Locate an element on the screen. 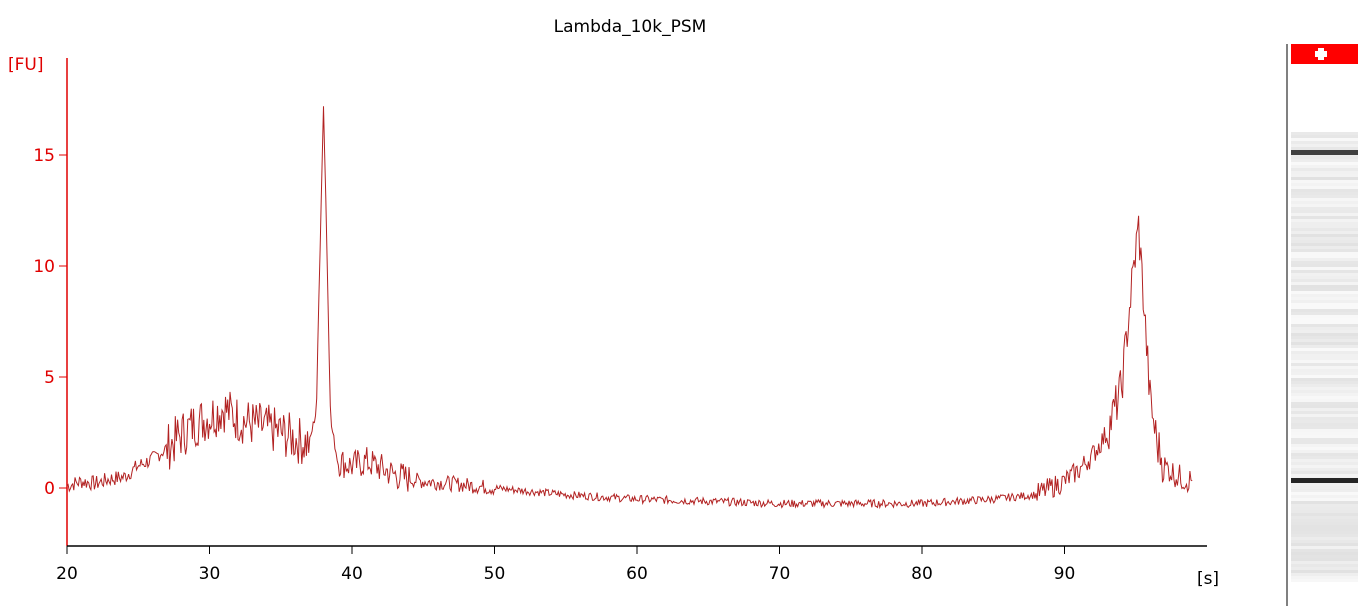  y-axis-unit-label: [FU] is located at coordinates (26, 65).